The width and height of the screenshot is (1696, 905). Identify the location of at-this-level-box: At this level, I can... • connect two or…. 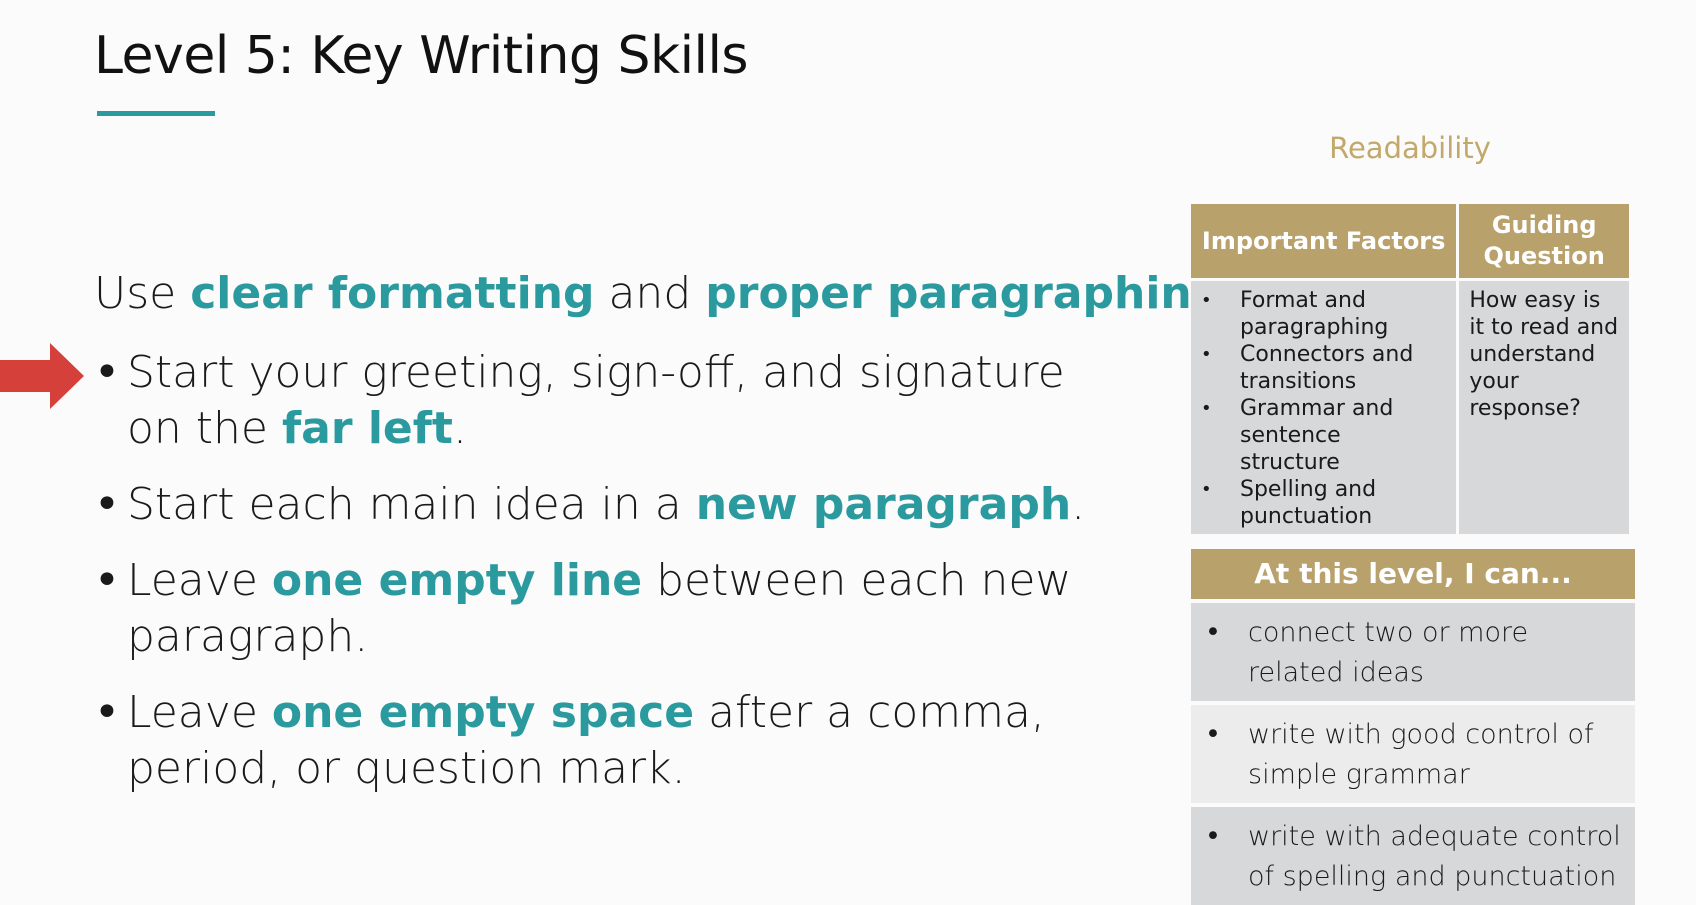
(1413, 727).